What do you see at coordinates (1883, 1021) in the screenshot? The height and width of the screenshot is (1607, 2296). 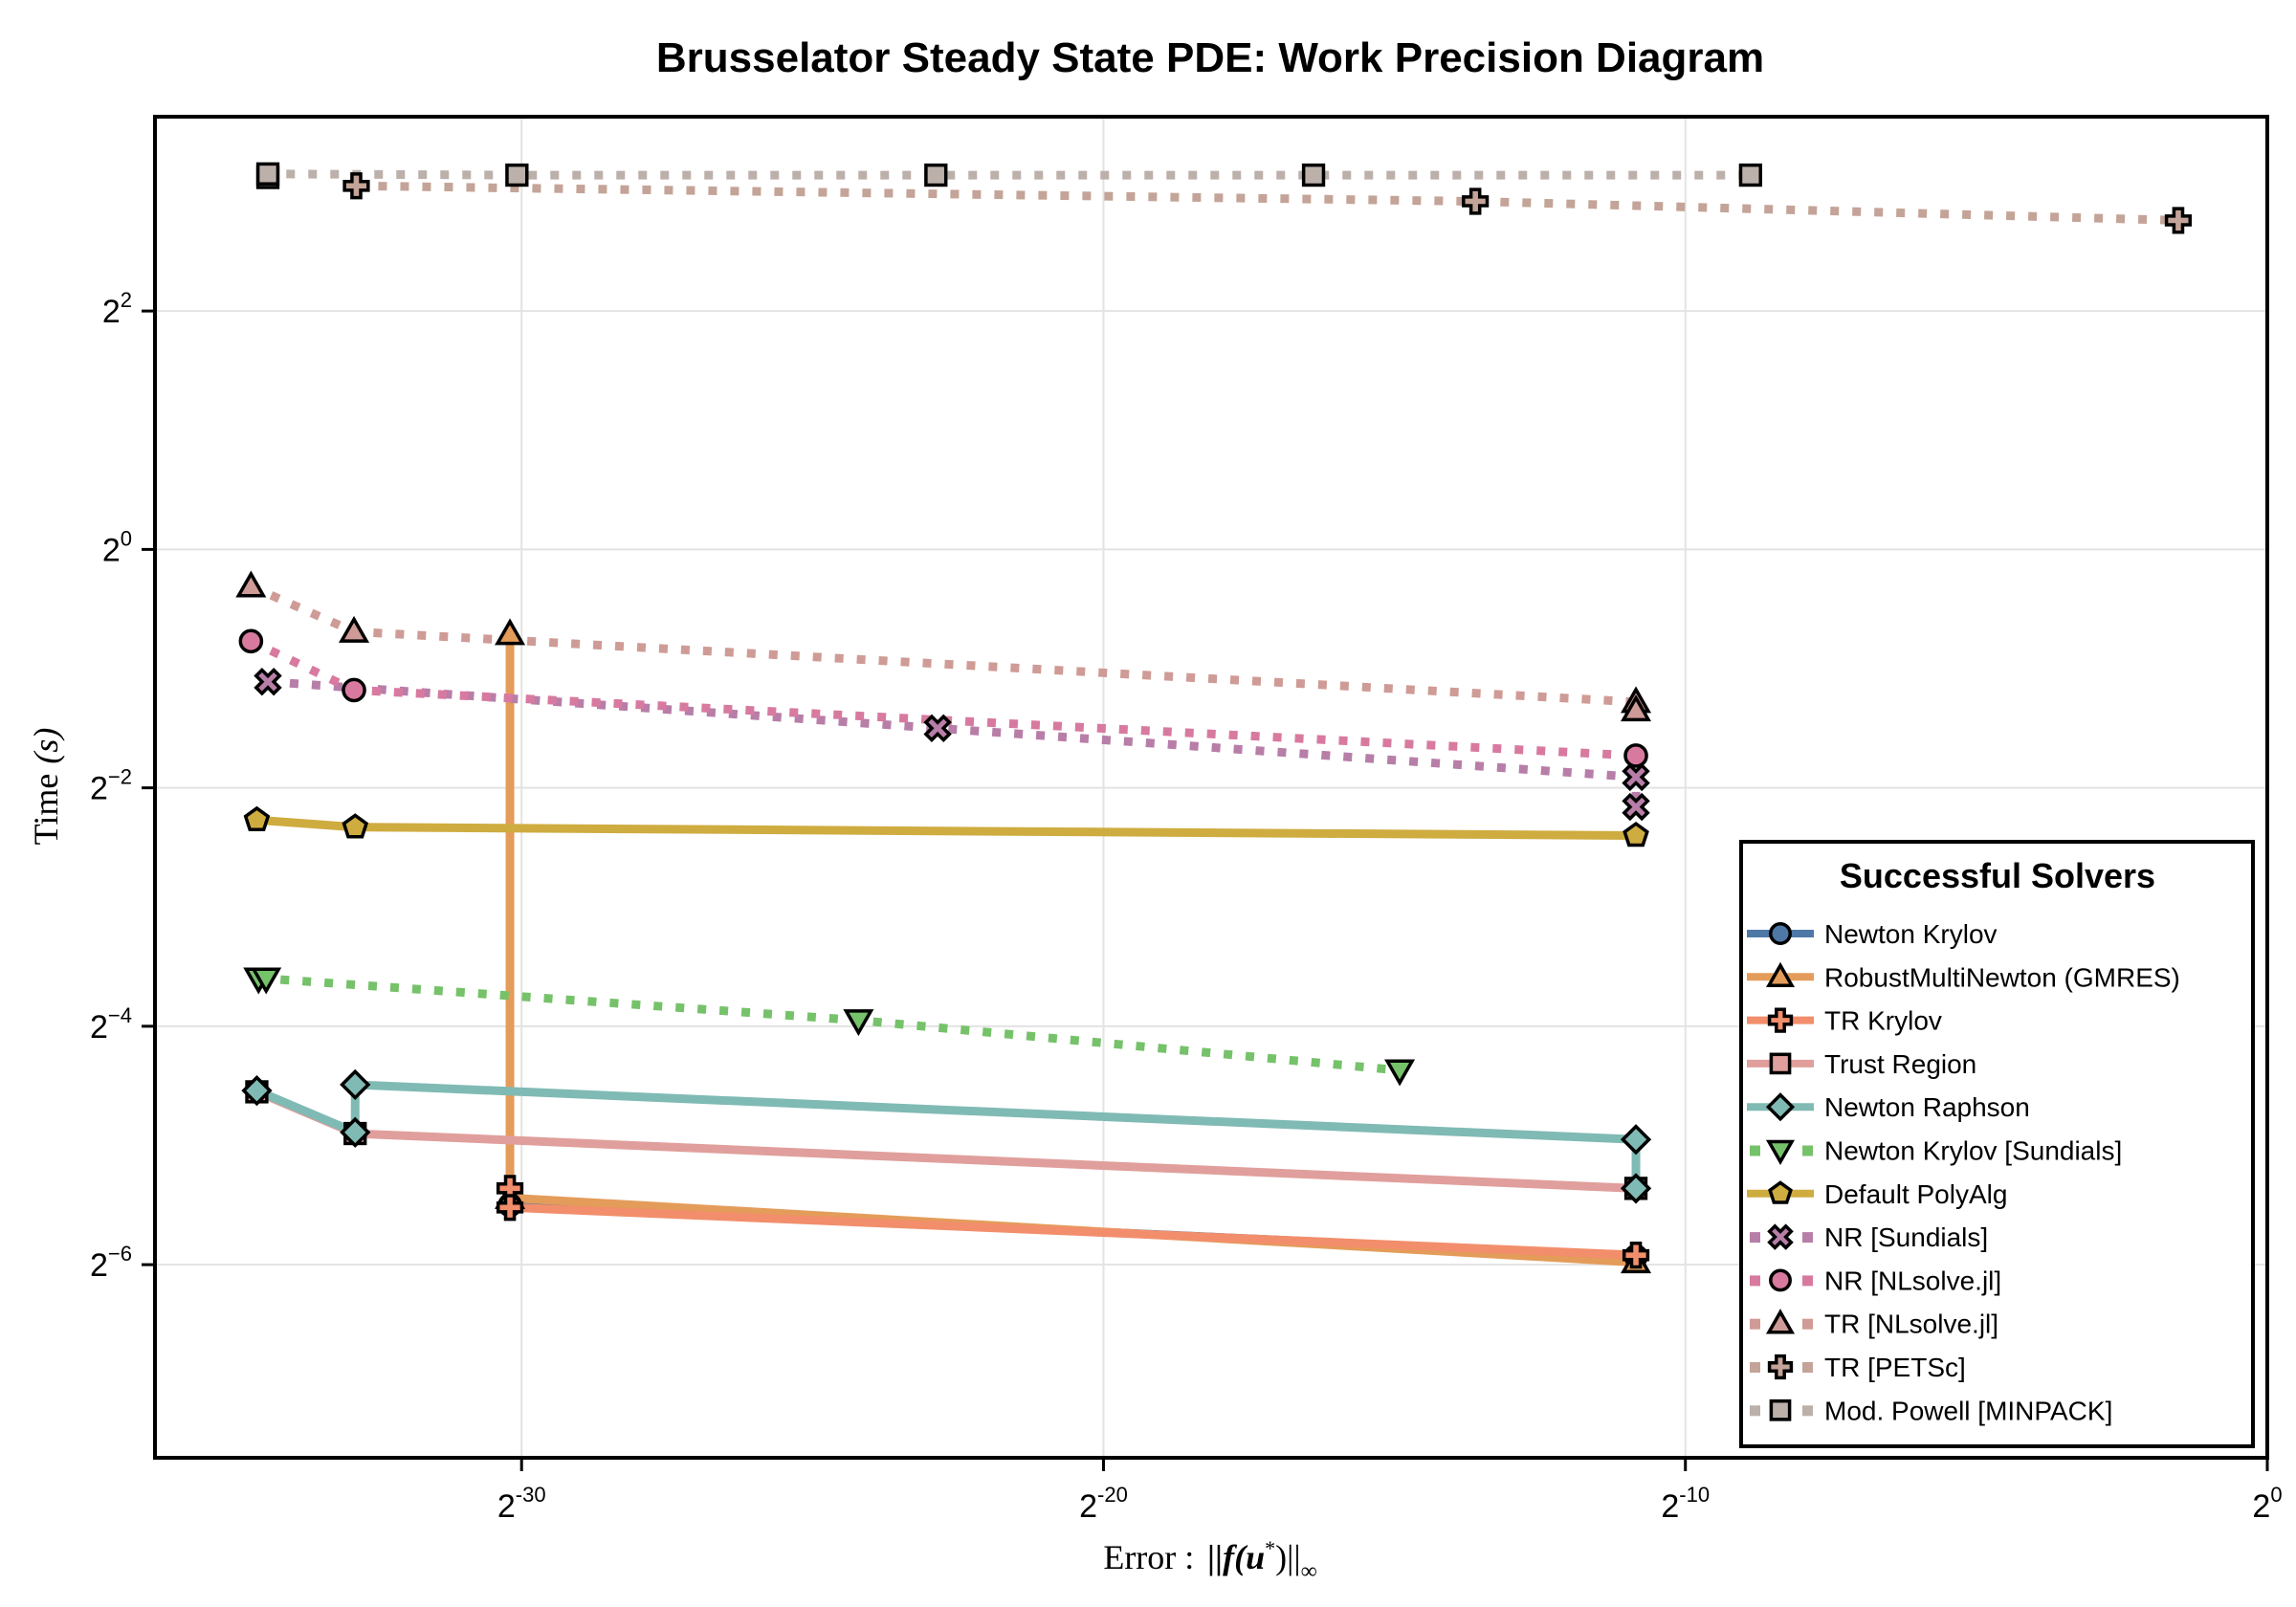 I see `legend-label: TR Krylov` at bounding box center [1883, 1021].